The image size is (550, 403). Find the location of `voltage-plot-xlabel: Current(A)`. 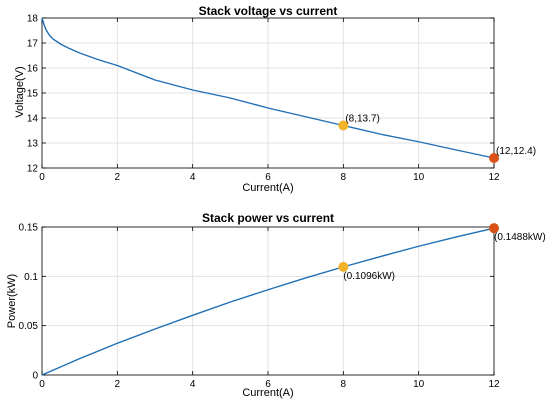

voltage-plot-xlabel: Current(A) is located at coordinates (267, 188).